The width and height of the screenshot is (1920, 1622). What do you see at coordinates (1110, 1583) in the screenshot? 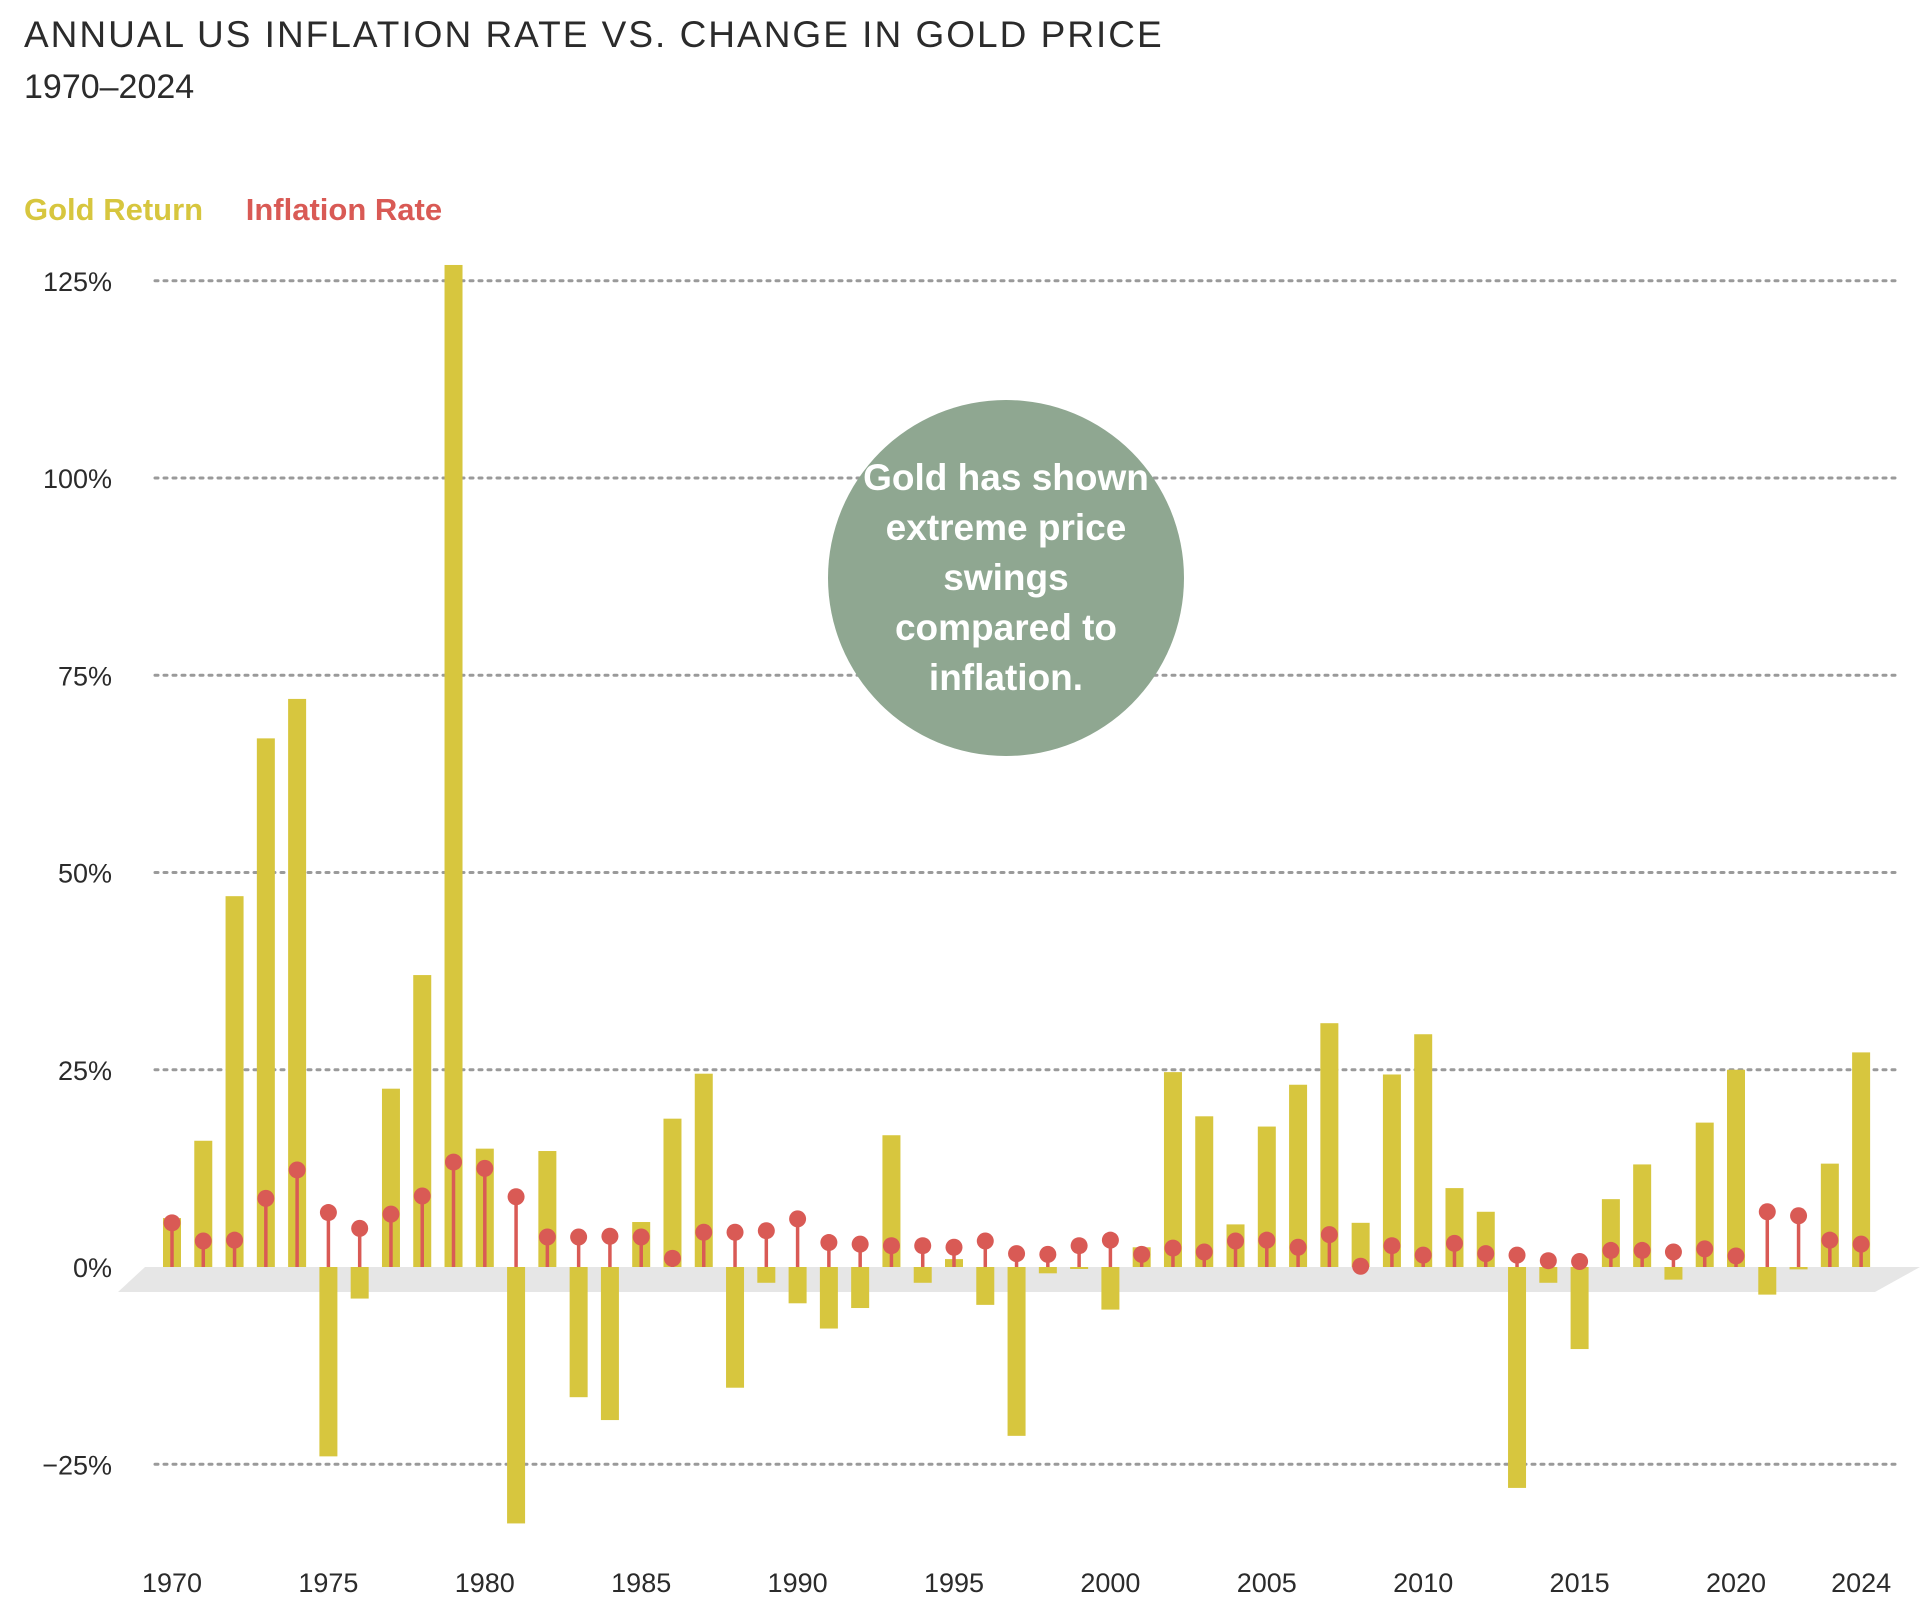
I see `x-tick-label: 2000` at bounding box center [1110, 1583].